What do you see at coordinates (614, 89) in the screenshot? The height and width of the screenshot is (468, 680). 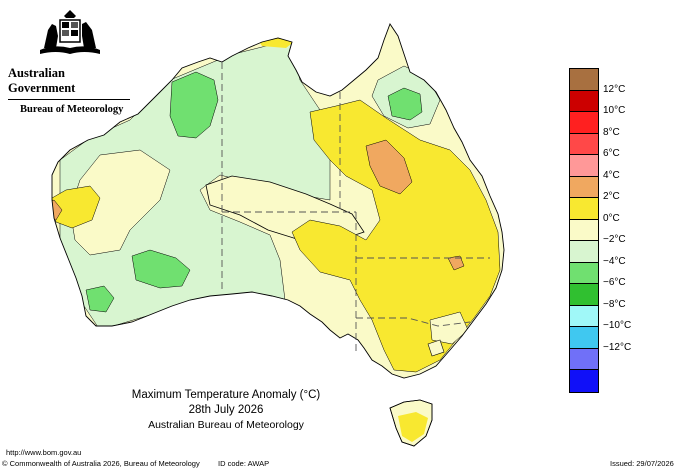 I see `legend-label: 12°C` at bounding box center [614, 89].